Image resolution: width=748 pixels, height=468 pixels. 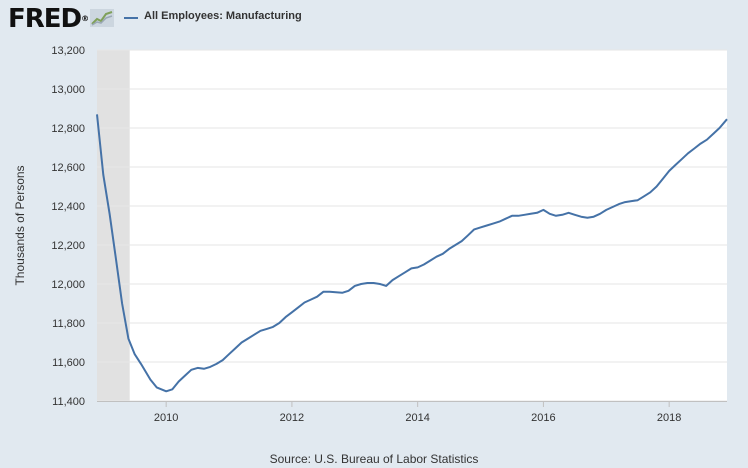 What do you see at coordinates (292, 418) in the screenshot?
I see `x-tick-label: 2012` at bounding box center [292, 418].